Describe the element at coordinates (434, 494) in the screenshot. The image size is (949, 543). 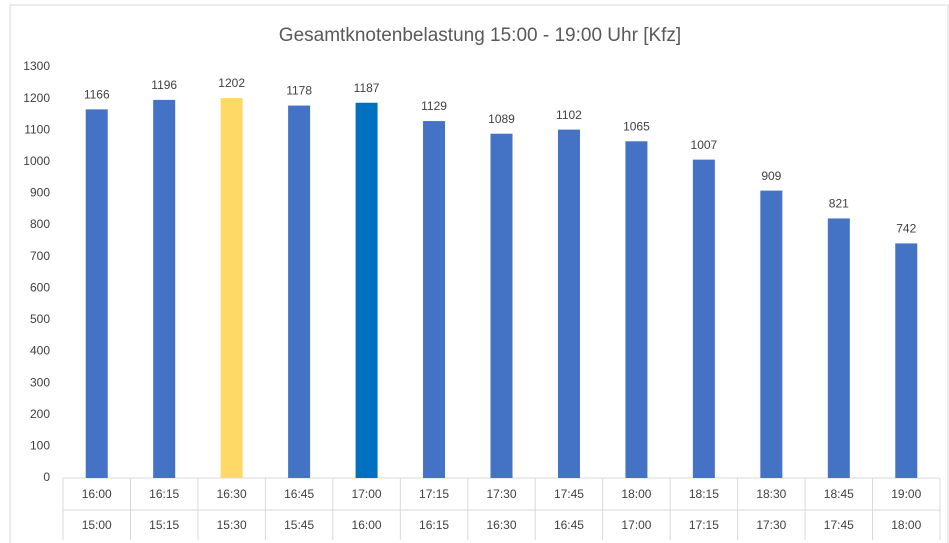
I see `x-tick-label: 17:15` at that location.